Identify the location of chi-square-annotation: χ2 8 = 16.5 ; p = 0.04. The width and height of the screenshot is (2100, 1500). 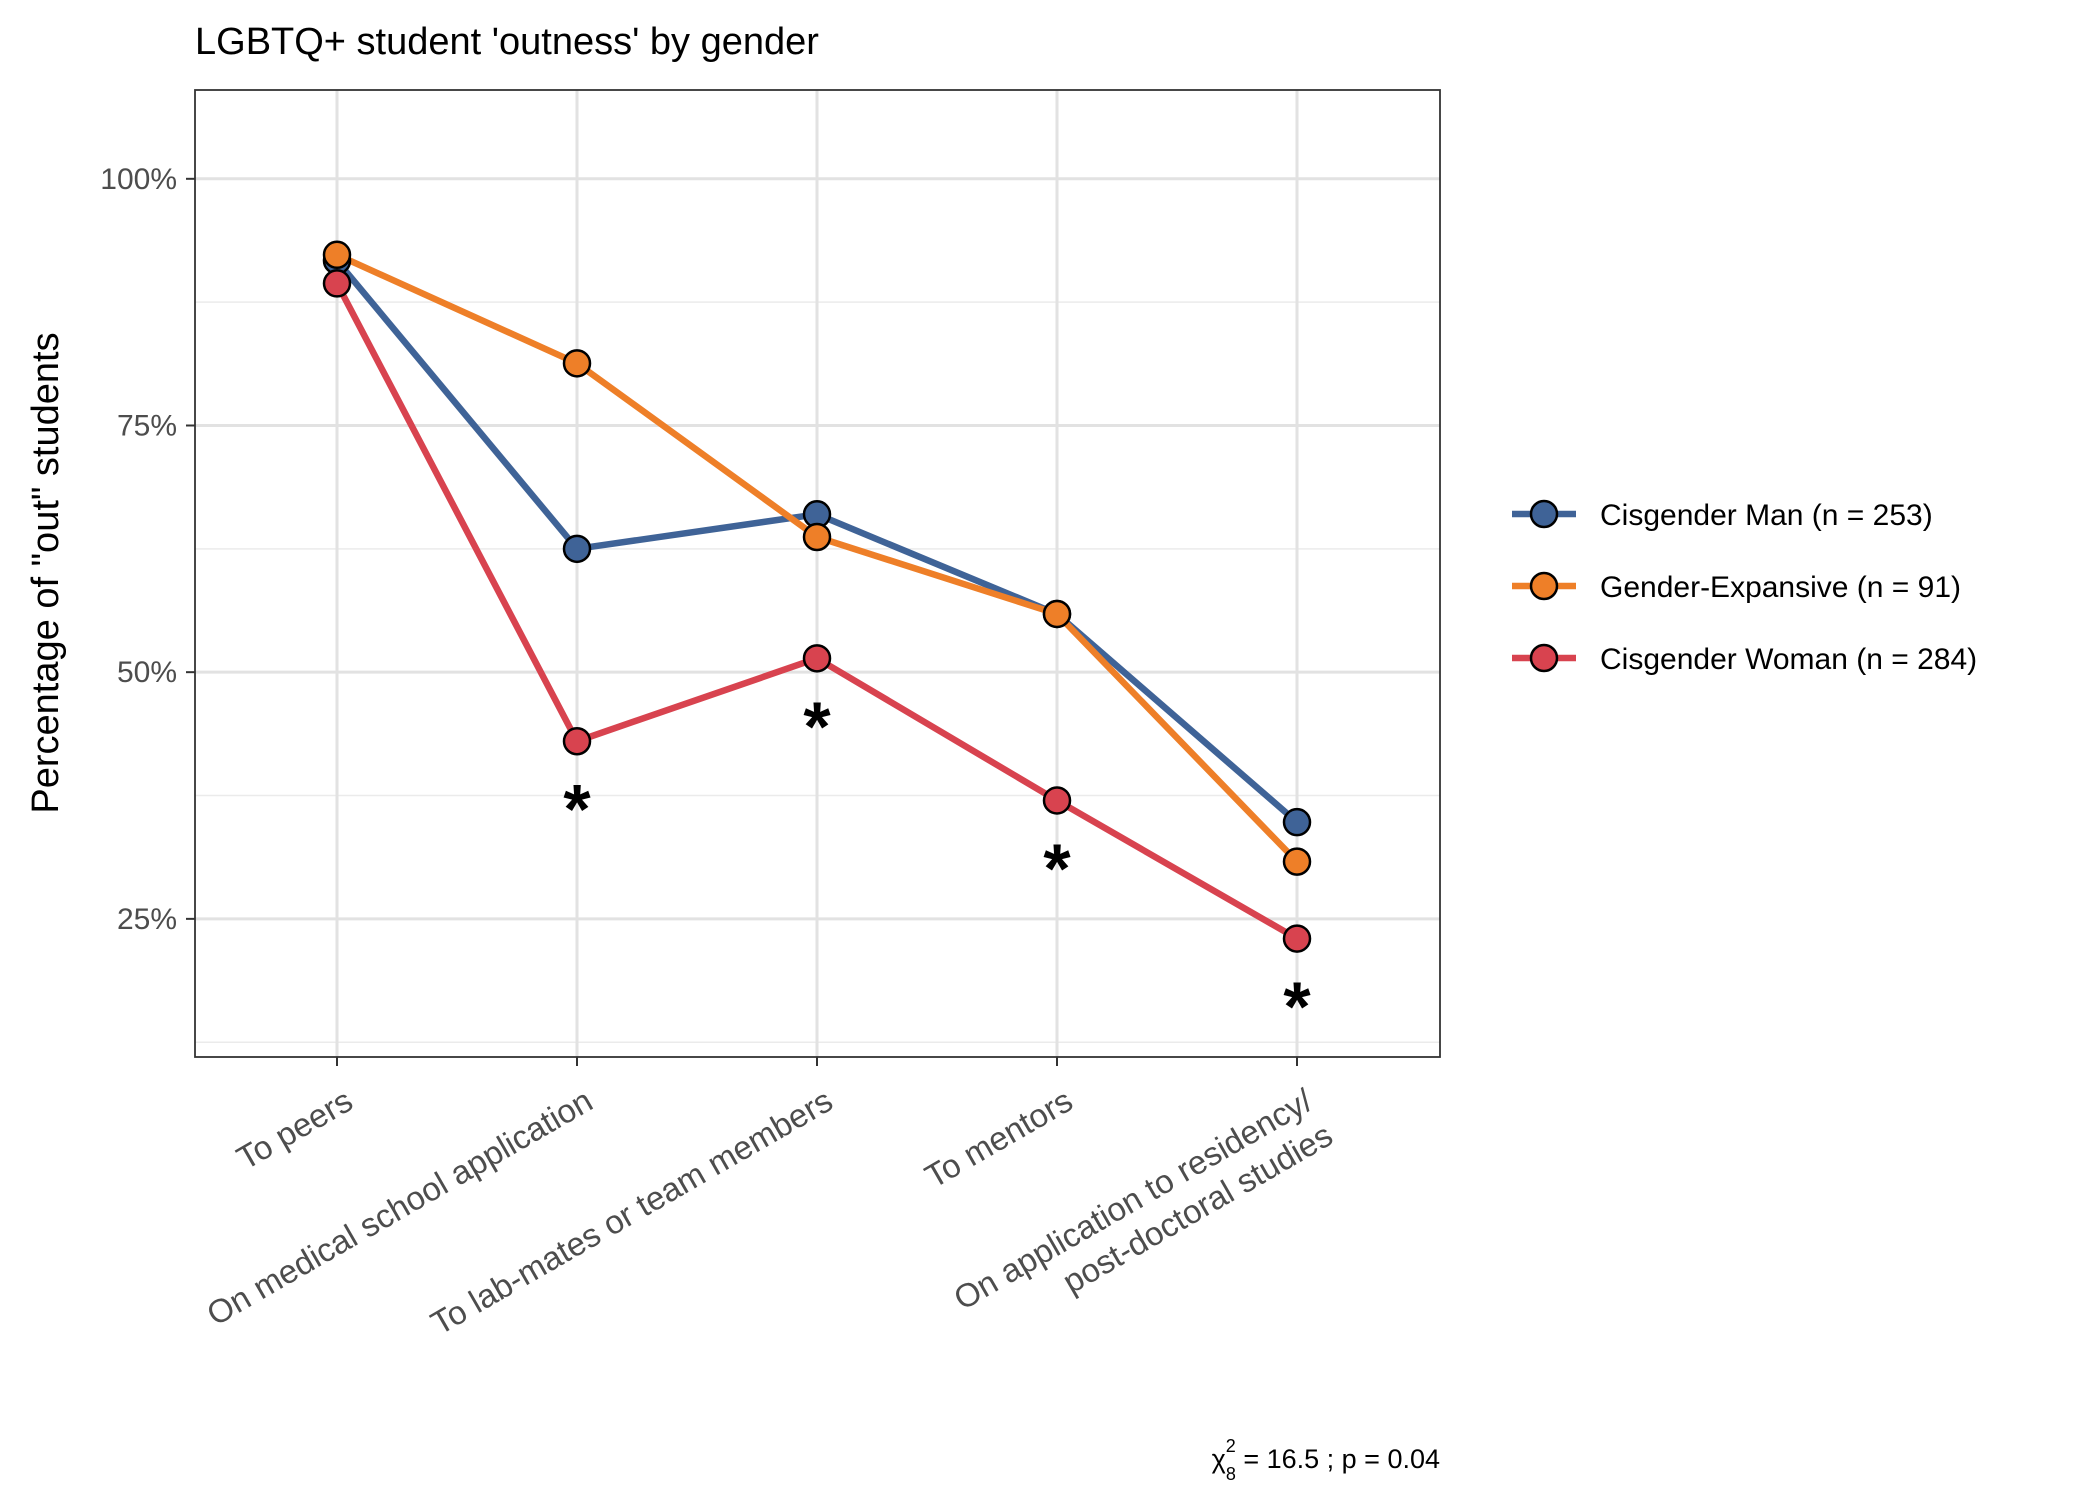
(1326, 1460).